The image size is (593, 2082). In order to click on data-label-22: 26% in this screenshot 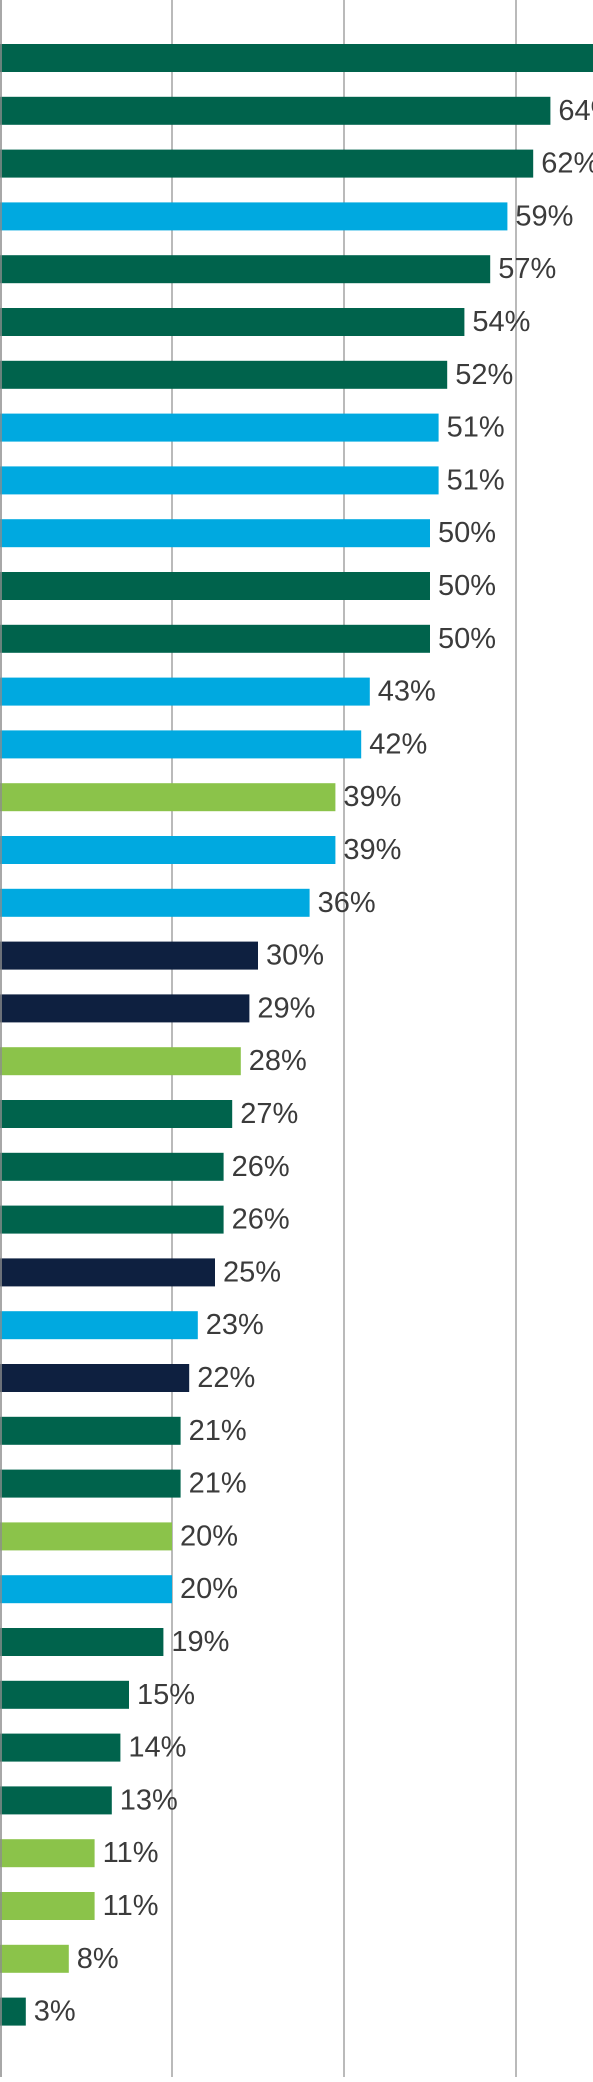, I will do `click(261, 1167)`.